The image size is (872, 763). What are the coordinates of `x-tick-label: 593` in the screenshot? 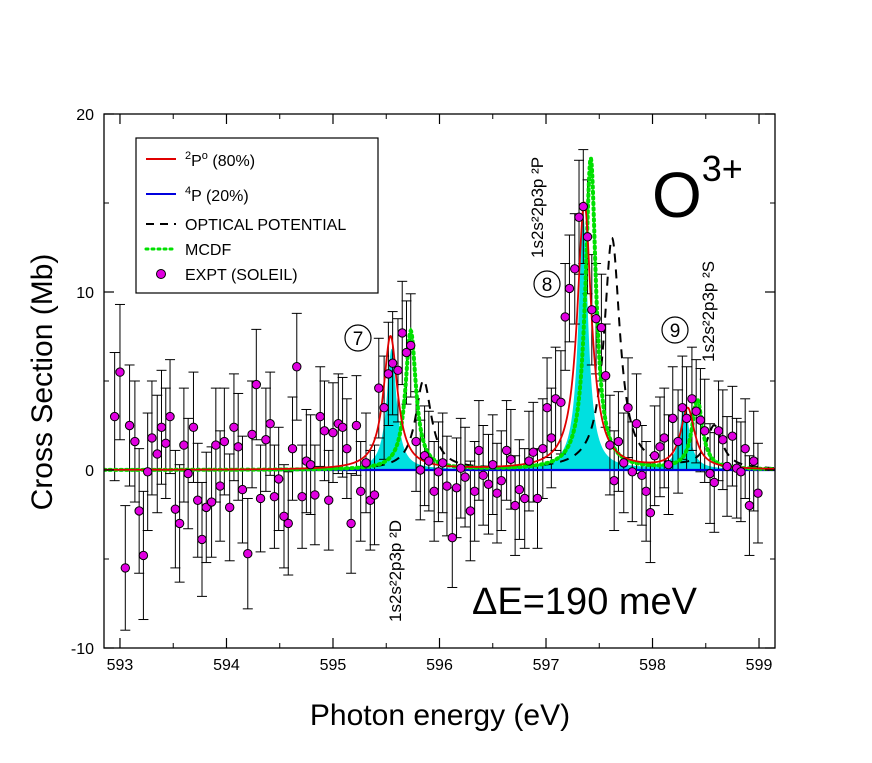 It's located at (120, 665).